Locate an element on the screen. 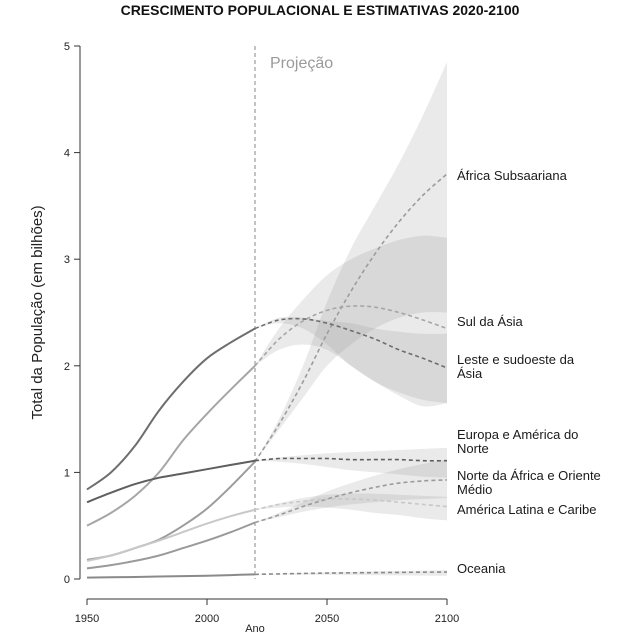  series-label-line: Europa e América do is located at coordinates (517, 434).